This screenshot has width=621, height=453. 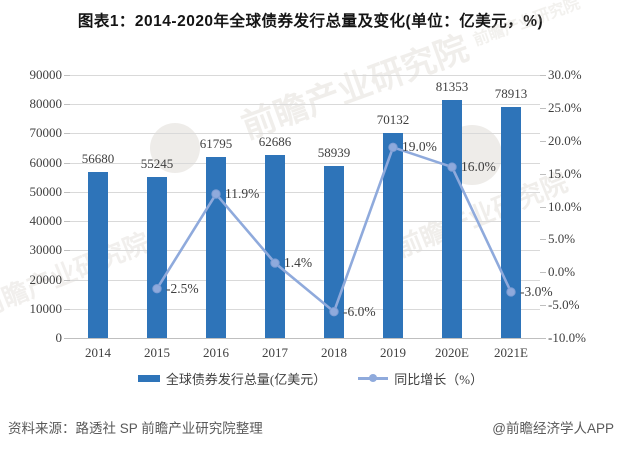 I want to click on x-axis-tick-label: 2018, so click(x=334, y=352).